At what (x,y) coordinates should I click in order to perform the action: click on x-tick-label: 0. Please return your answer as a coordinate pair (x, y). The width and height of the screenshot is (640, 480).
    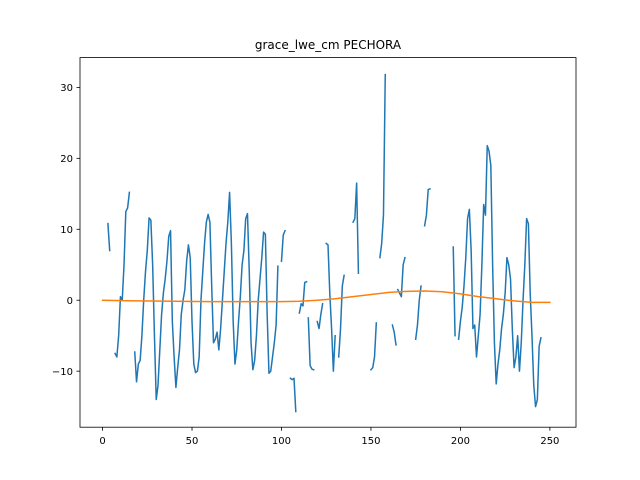
    Looking at the image, I should click on (102, 441).